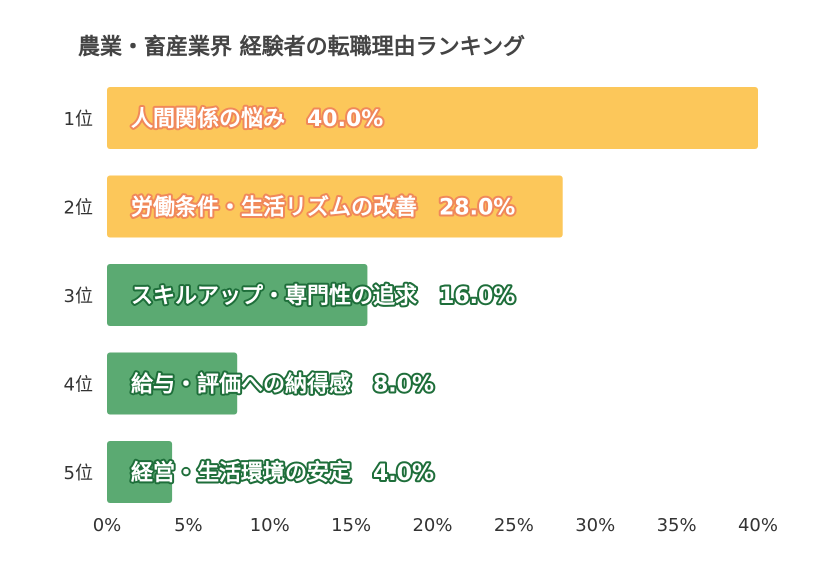 This screenshot has width=817, height=568. Describe the element at coordinates (323, 208) in the screenshot. I see `bar-label-2: 労働条件・生活リズムの改善 28.0%` at that location.